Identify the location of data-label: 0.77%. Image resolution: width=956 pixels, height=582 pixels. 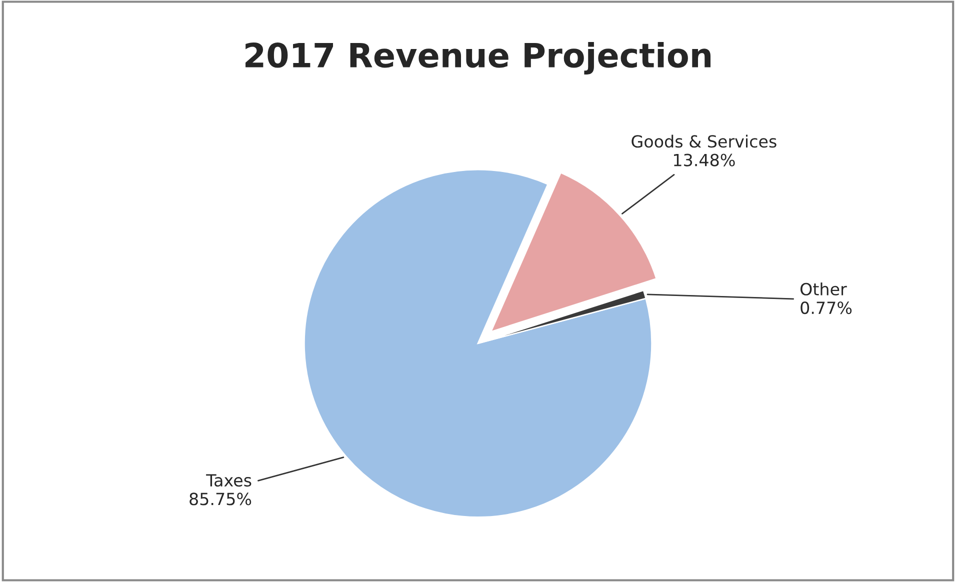
(826, 307).